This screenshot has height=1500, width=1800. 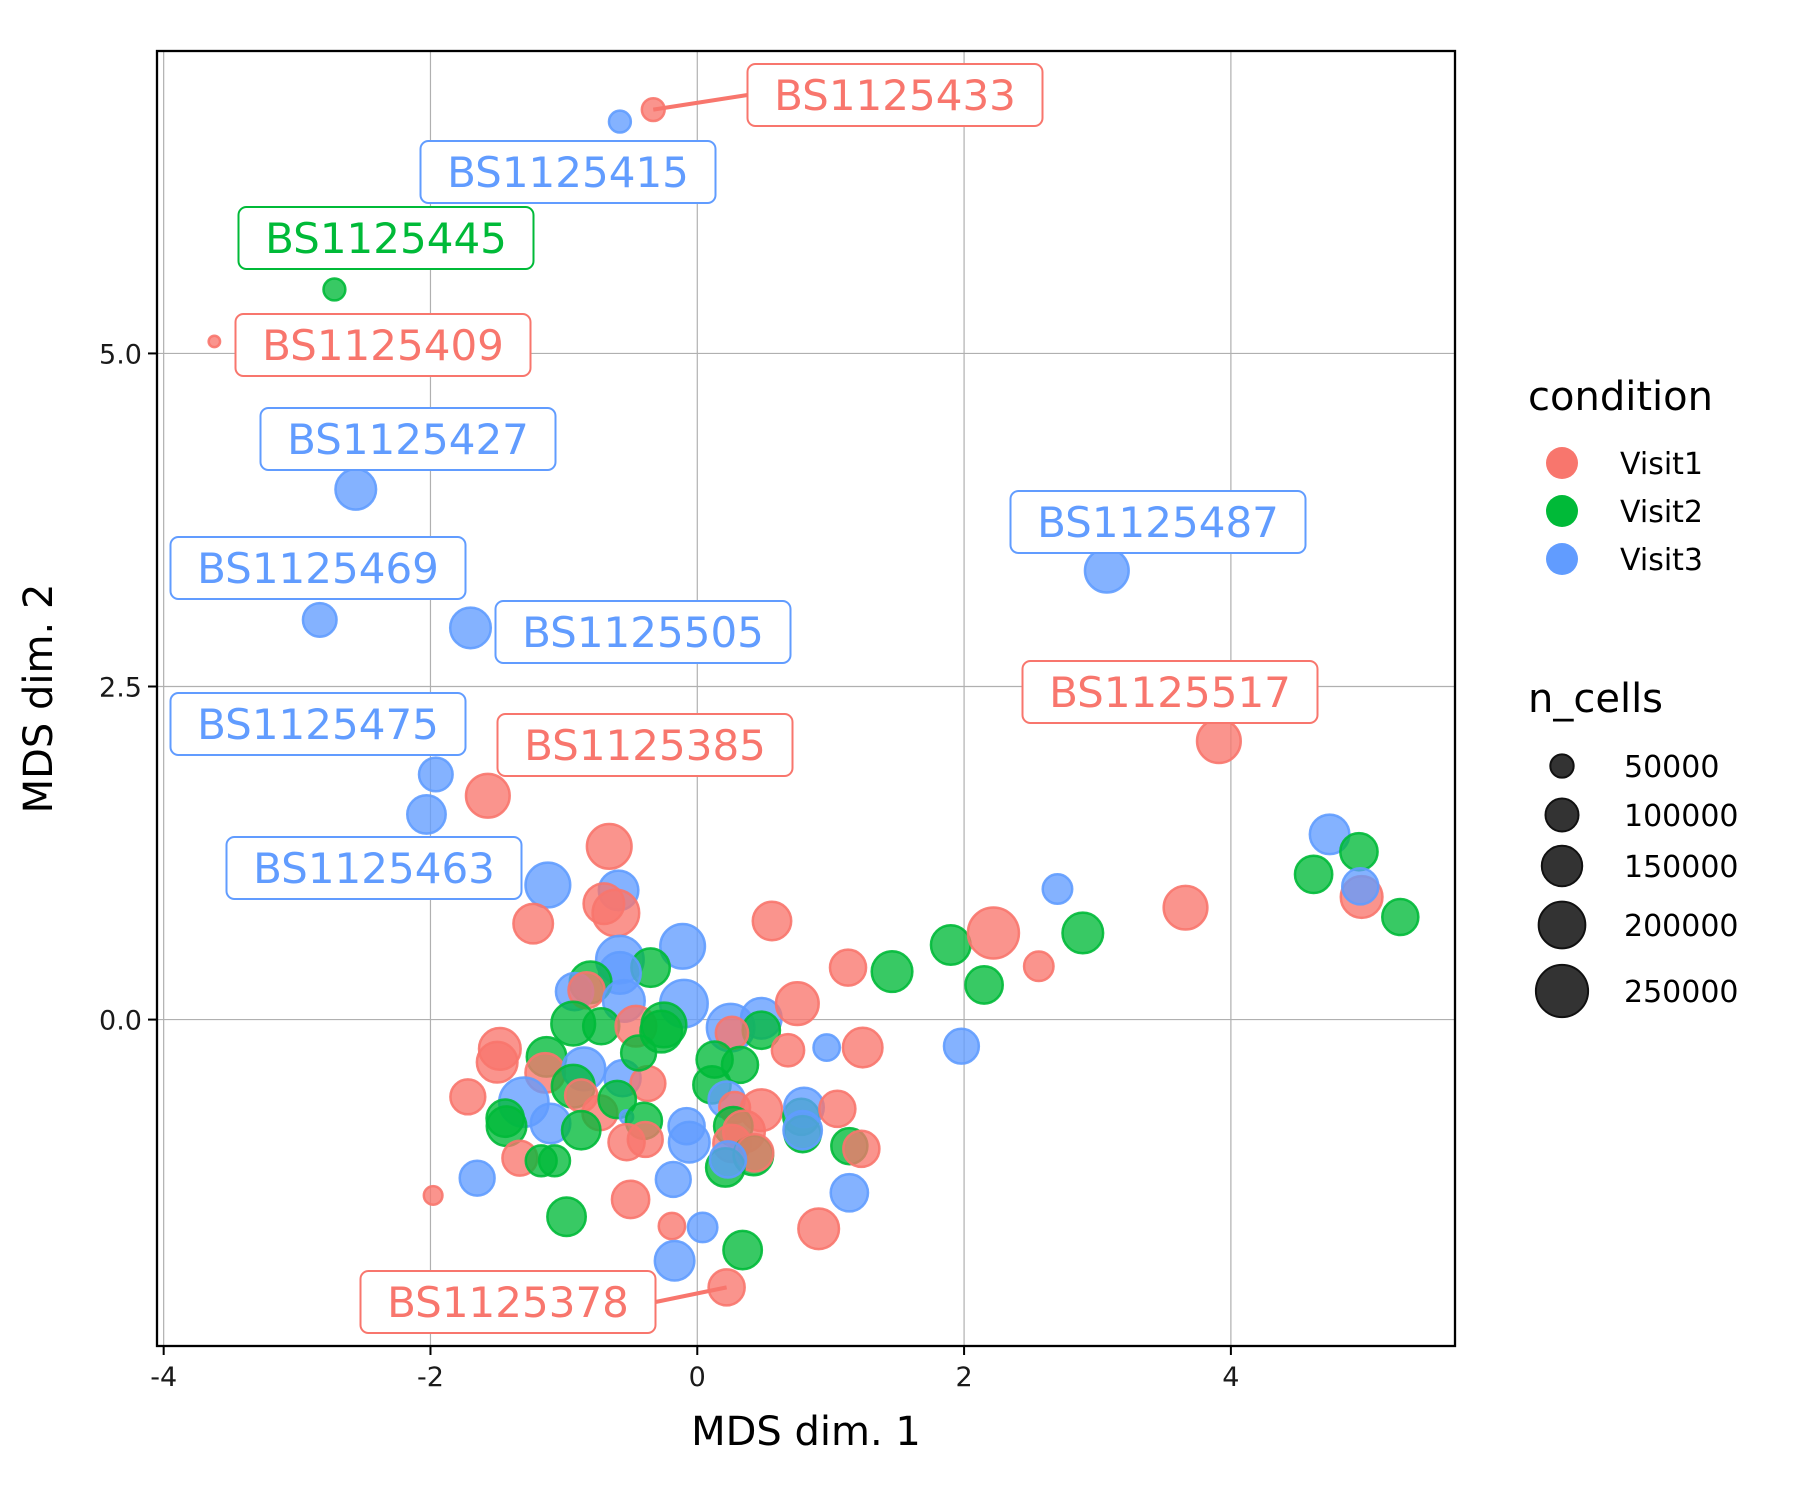 I want to click on label-text: BS1125463, so click(x=374, y=868).